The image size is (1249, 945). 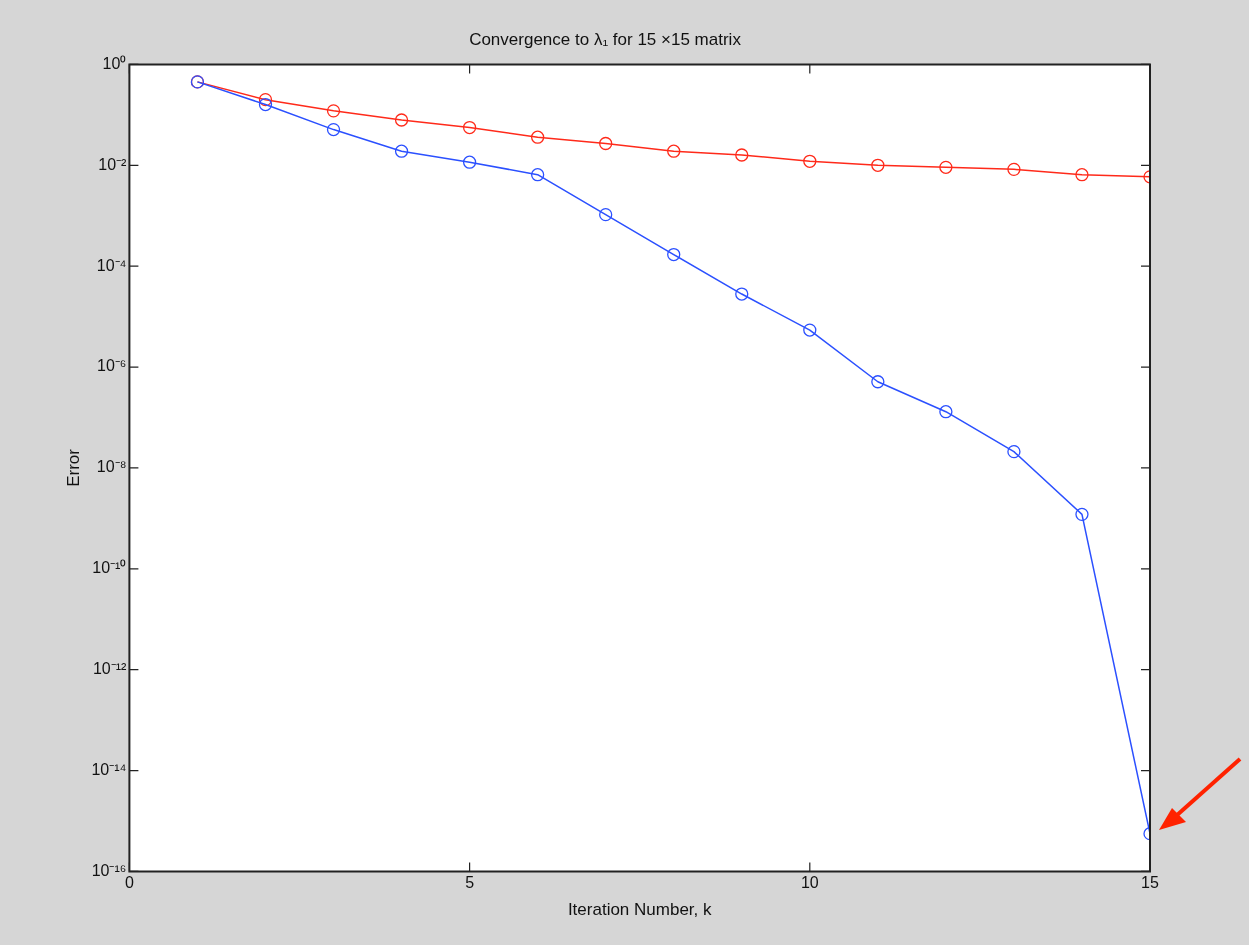 What do you see at coordinates (129, 883) in the screenshot?
I see `x-tick-label: 0` at bounding box center [129, 883].